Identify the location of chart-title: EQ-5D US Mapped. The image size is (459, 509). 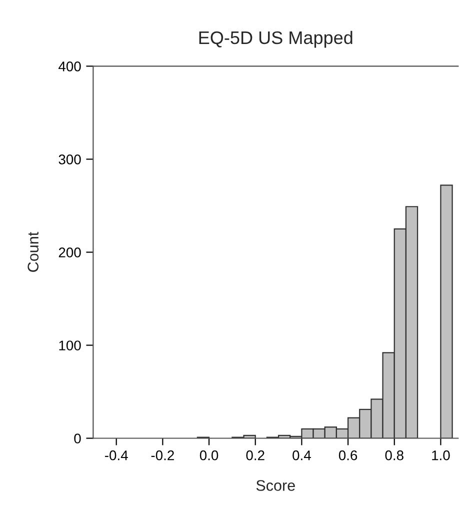
(275, 39).